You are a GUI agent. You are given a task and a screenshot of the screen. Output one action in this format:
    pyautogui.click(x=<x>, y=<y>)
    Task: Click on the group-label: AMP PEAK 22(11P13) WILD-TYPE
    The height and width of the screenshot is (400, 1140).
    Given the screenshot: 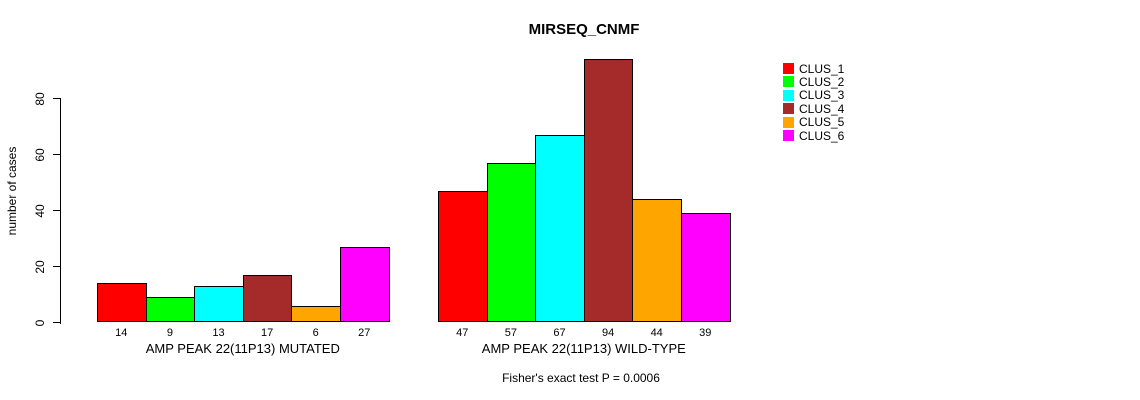 What is the action you would take?
    pyautogui.click(x=583, y=348)
    